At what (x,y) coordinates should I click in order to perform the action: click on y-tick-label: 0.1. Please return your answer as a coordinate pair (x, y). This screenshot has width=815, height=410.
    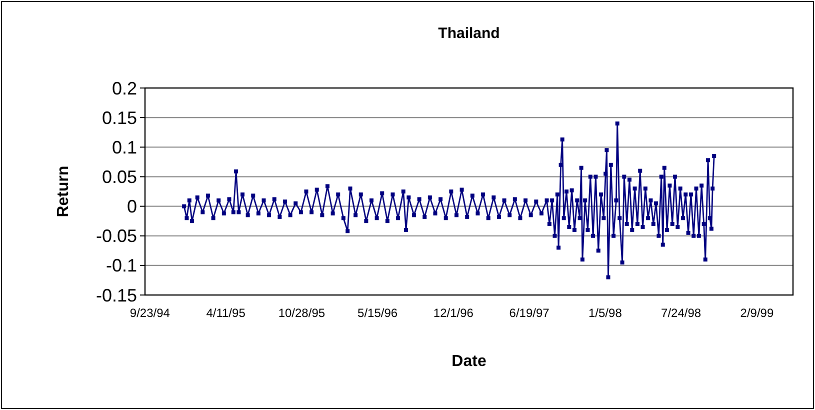
    Looking at the image, I should click on (124, 147).